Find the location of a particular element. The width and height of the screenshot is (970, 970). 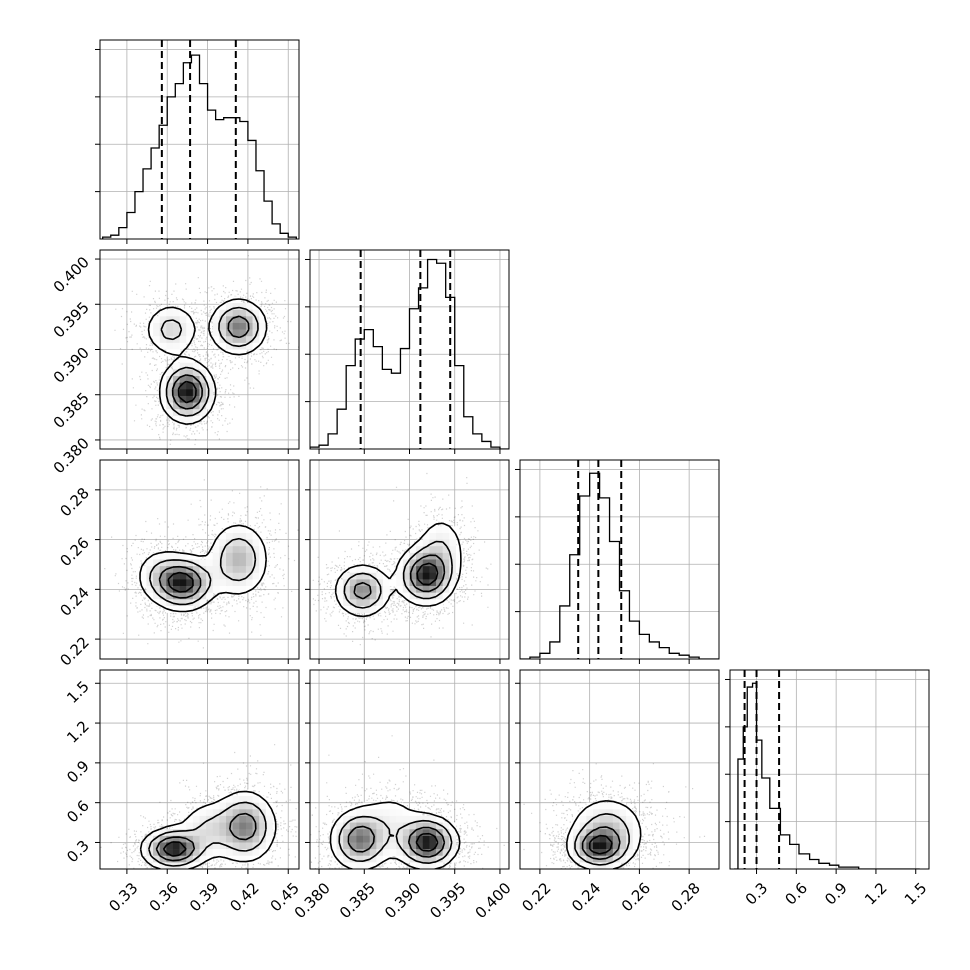

y-tick-label-2-1: 0.24 is located at coordinates (74, 601).